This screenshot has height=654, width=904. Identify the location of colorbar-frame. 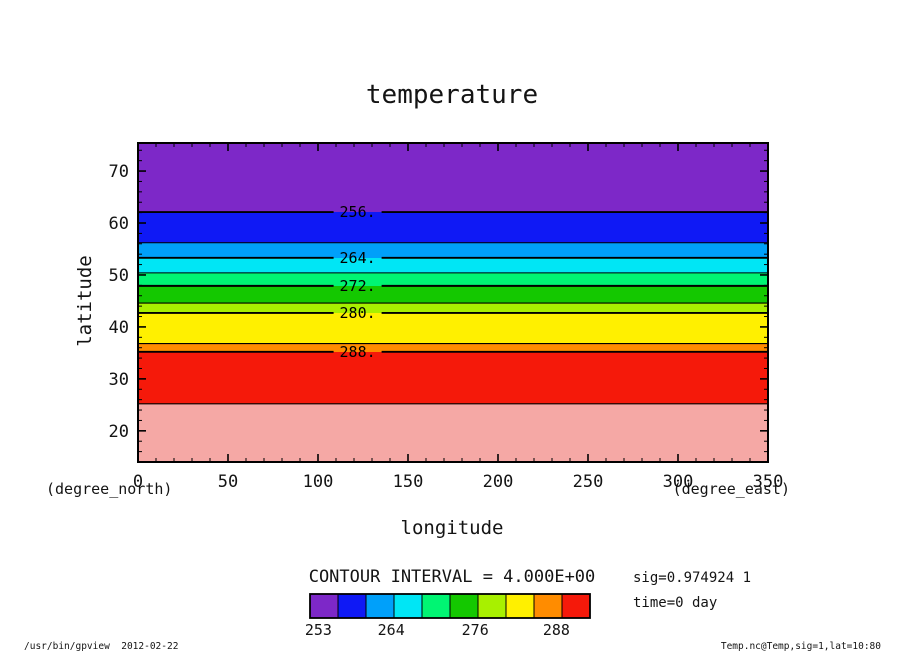
(450, 606).